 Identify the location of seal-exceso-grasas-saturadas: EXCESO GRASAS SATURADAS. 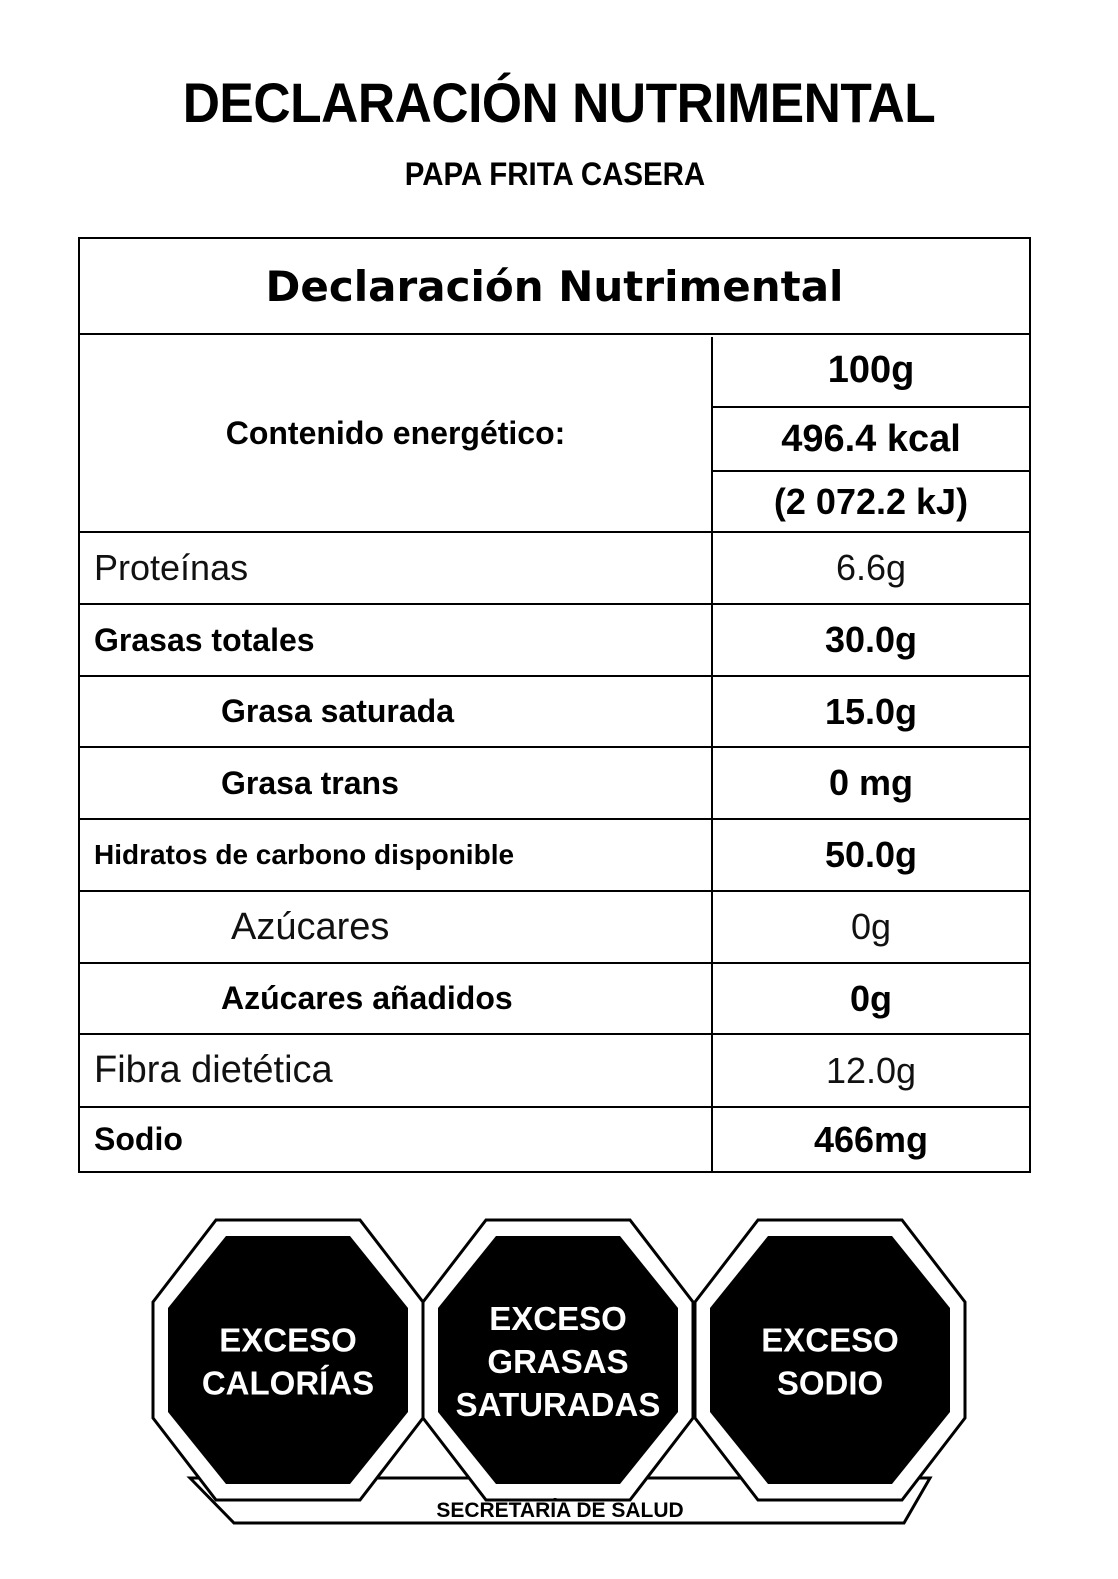
(558, 1360).